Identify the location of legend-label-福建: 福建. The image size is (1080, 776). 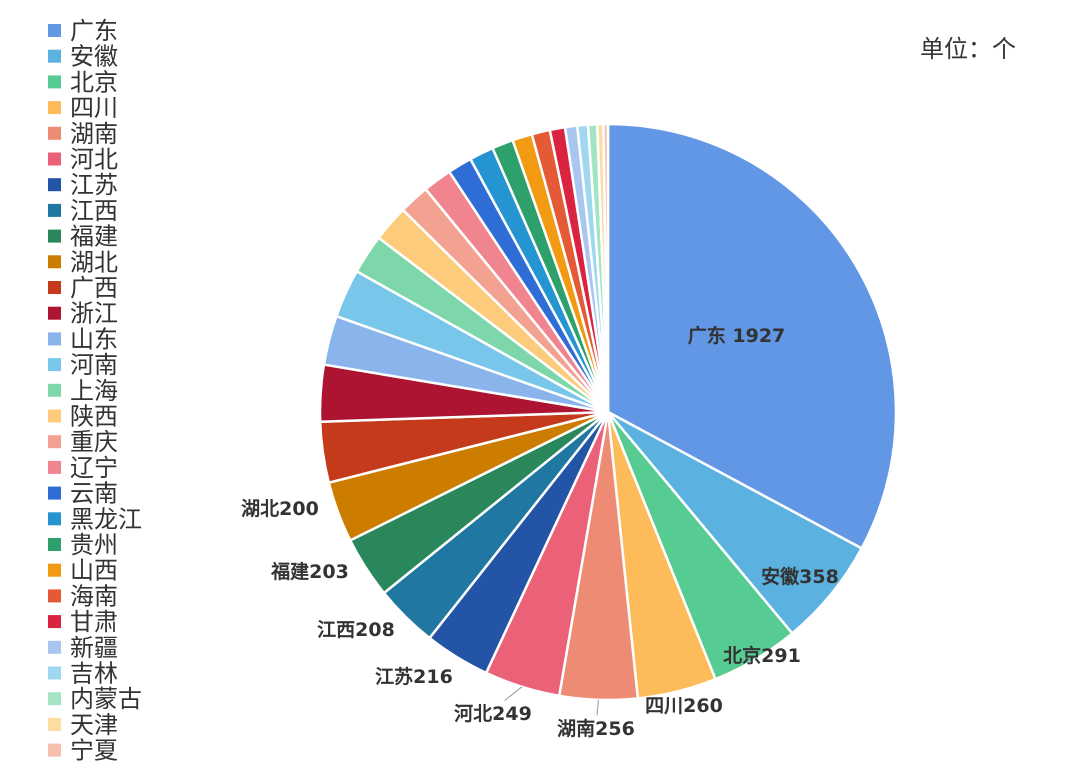
(94, 237).